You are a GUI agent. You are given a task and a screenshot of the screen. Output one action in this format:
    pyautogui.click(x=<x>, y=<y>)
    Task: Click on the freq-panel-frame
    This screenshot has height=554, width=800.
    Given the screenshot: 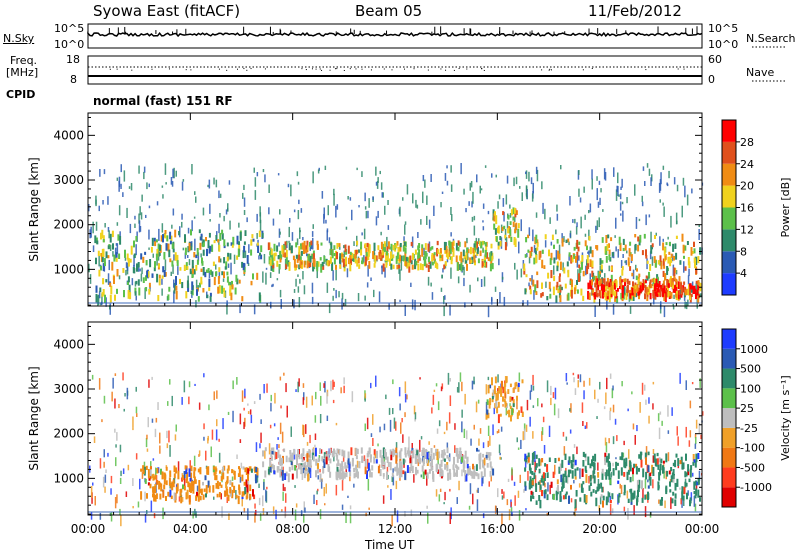 What is the action you would take?
    pyautogui.click(x=395, y=70)
    